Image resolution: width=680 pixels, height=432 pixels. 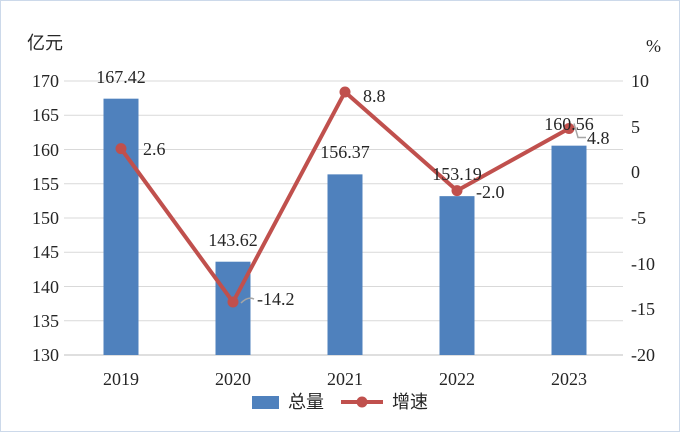 What do you see at coordinates (345, 264) in the screenshot?
I see `bar-2021` at bounding box center [345, 264].